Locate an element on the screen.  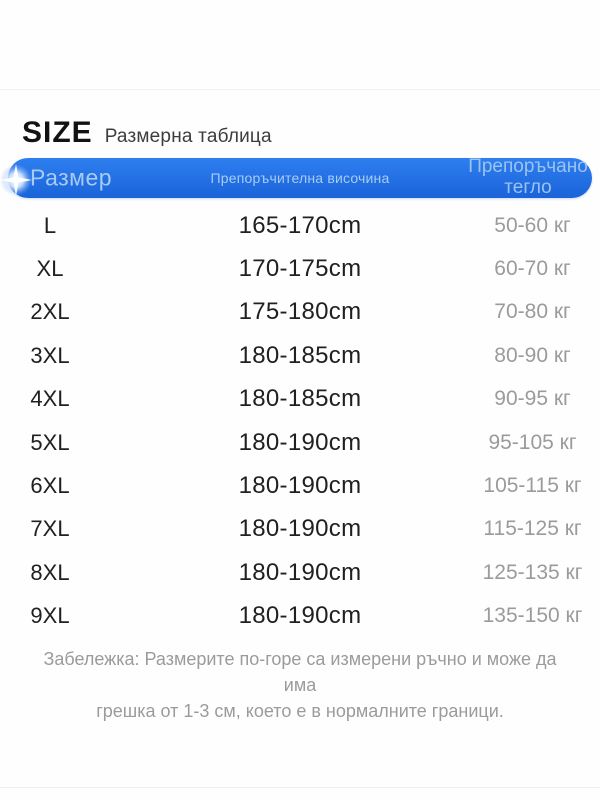
row-weight-value: 80-90 кг is located at coordinates (532, 355).